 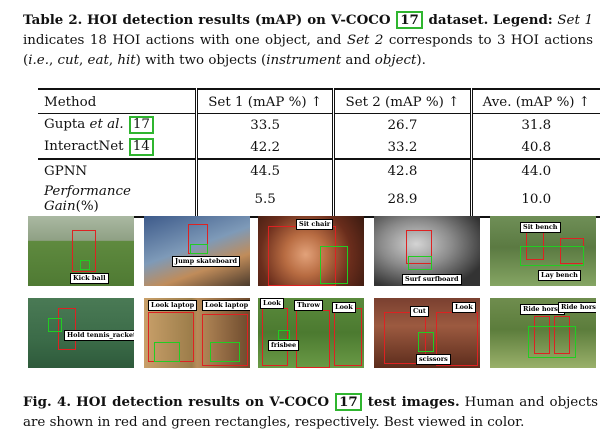 What do you see at coordinates (38, 60) in the screenshot?
I see `caption-text: i.e.` at bounding box center [38, 60].